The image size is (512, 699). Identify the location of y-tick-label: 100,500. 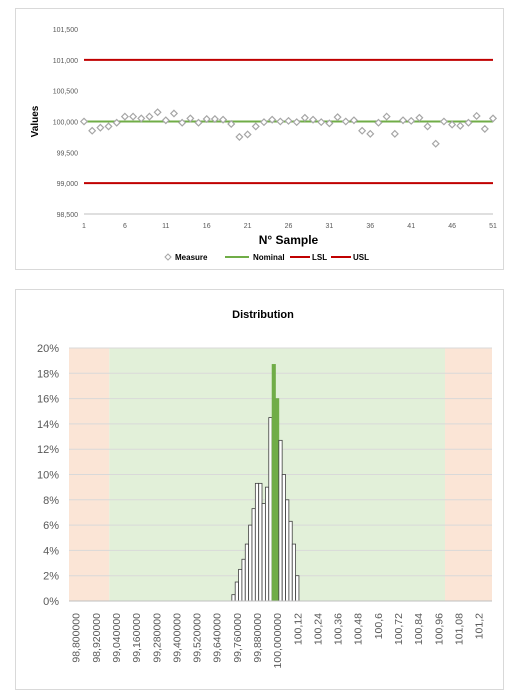
(65, 92).